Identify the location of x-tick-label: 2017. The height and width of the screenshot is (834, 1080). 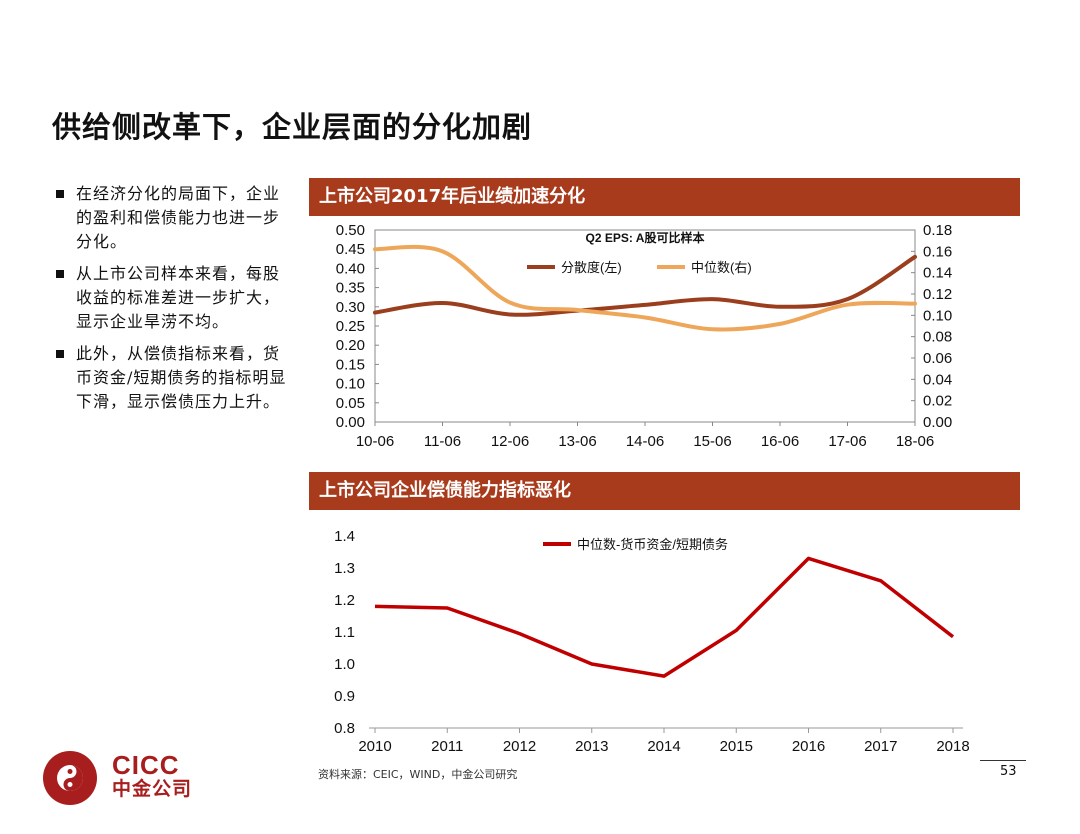
(880, 746).